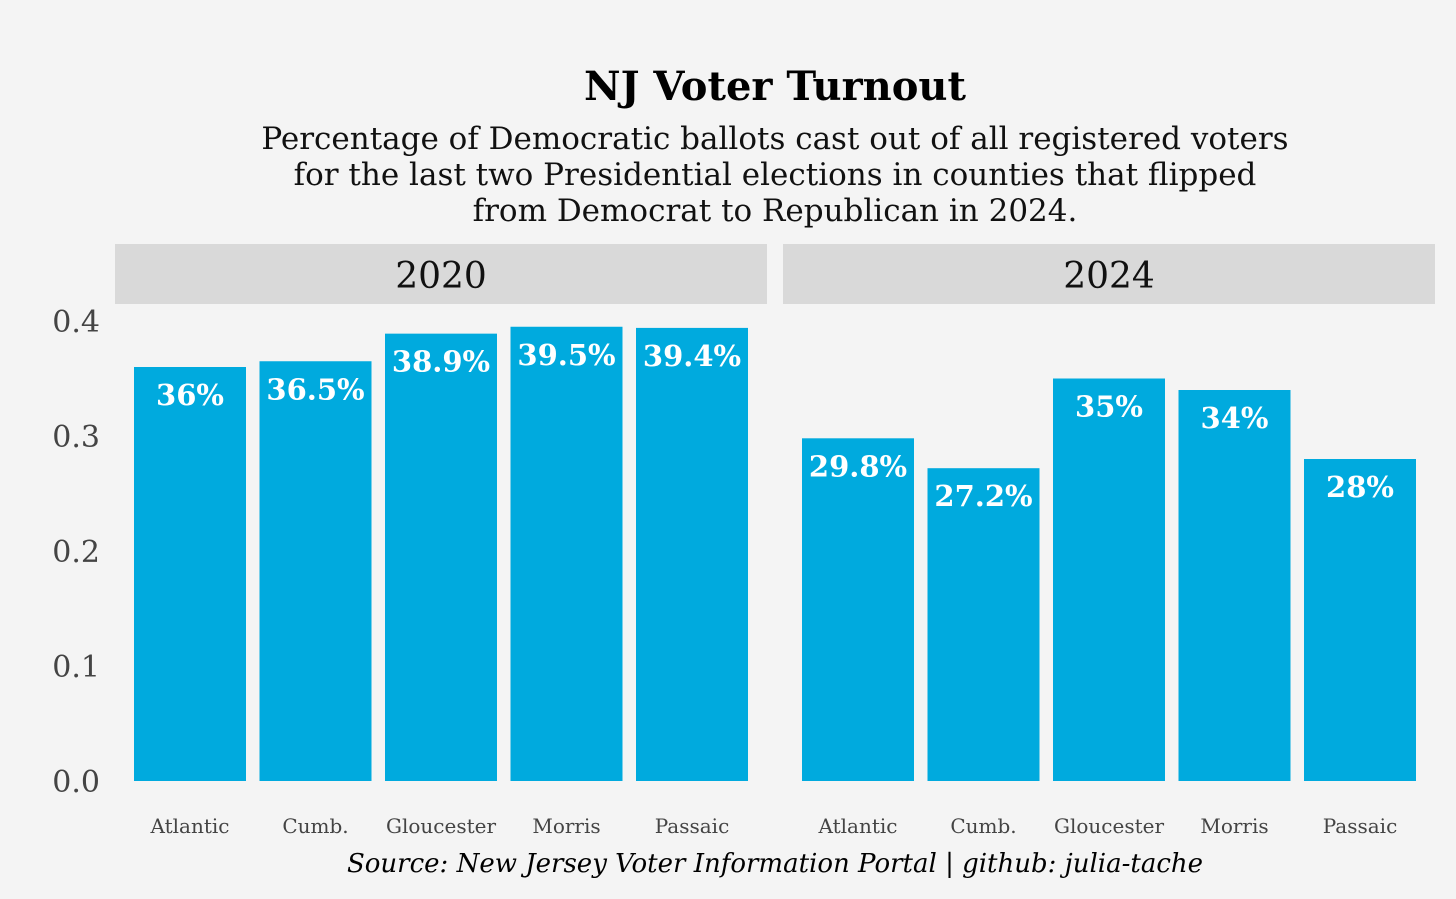  I want to click on y-tick-label: 0.2, so click(76, 552).